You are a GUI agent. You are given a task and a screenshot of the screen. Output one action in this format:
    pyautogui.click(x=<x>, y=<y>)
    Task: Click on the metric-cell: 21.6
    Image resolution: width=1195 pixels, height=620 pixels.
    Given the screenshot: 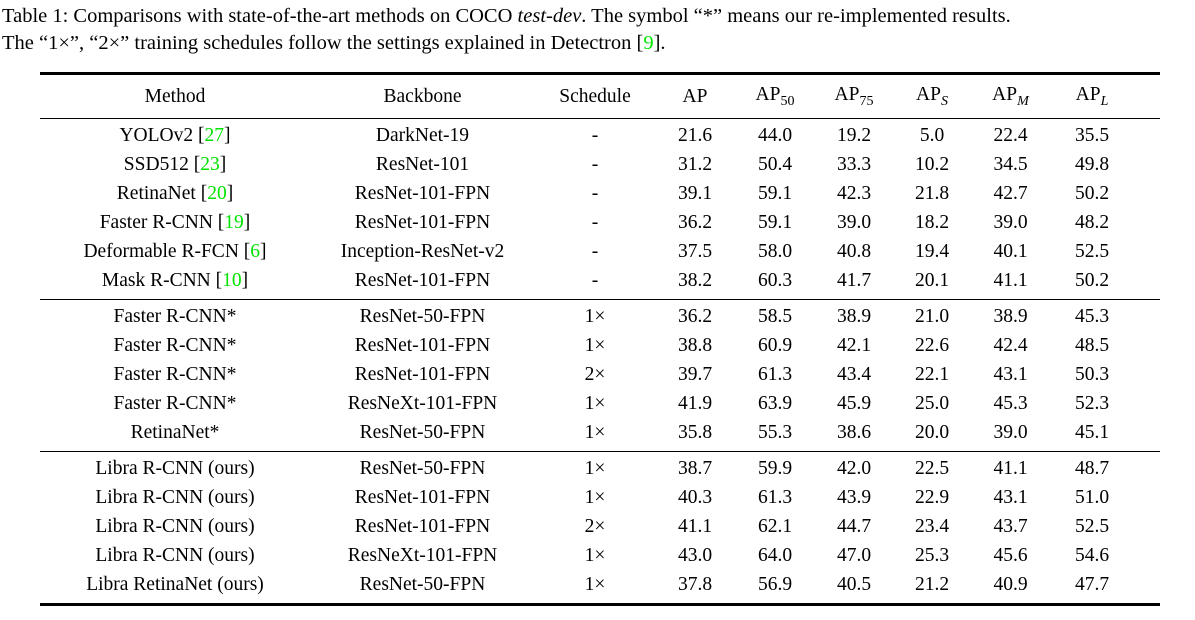 What is the action you would take?
    pyautogui.click(x=695, y=135)
    